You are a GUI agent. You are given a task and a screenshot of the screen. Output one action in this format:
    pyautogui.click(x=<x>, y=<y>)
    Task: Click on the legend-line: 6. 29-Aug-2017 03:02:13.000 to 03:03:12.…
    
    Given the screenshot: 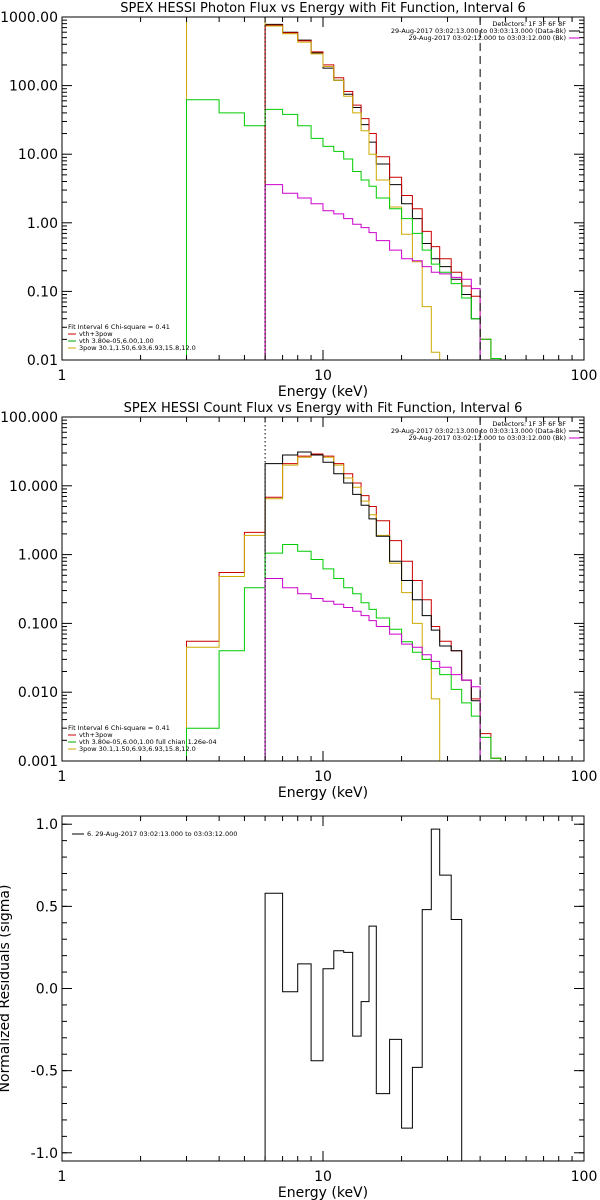 What is the action you would take?
    pyautogui.click(x=162, y=834)
    